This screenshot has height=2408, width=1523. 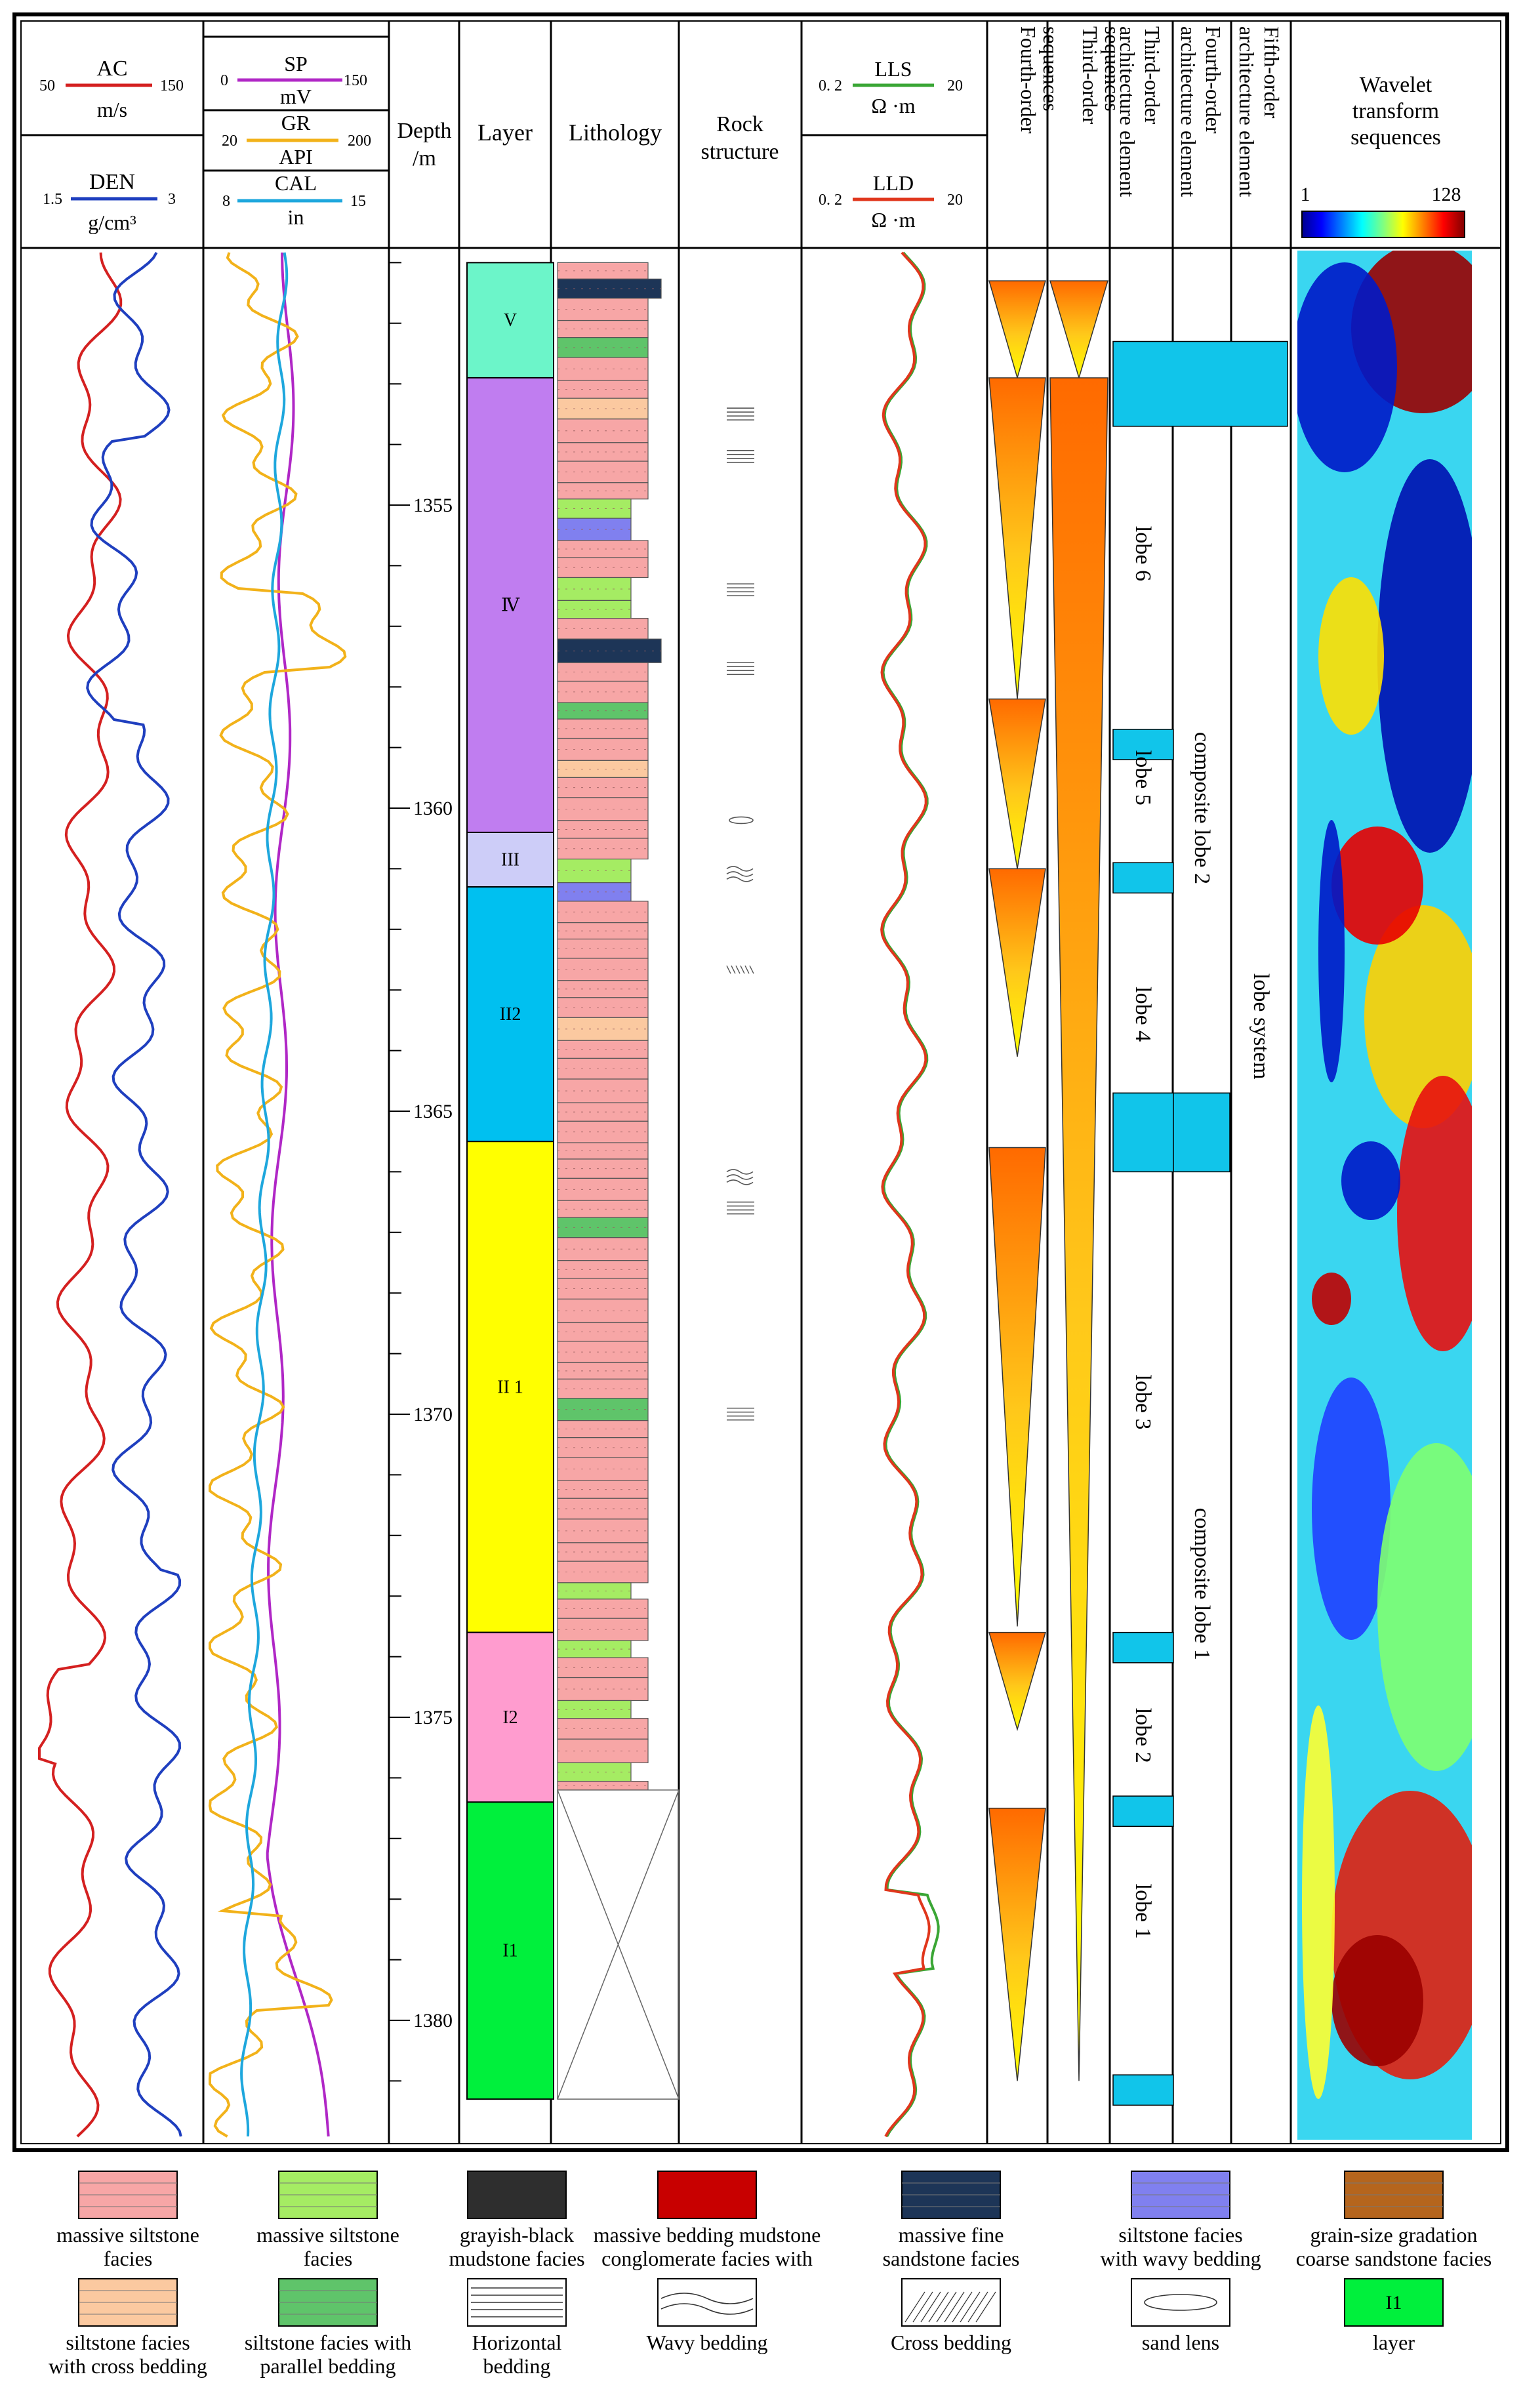 What do you see at coordinates (1051, 69) in the screenshot?
I see `fourth-seq-line2: sequences` at bounding box center [1051, 69].